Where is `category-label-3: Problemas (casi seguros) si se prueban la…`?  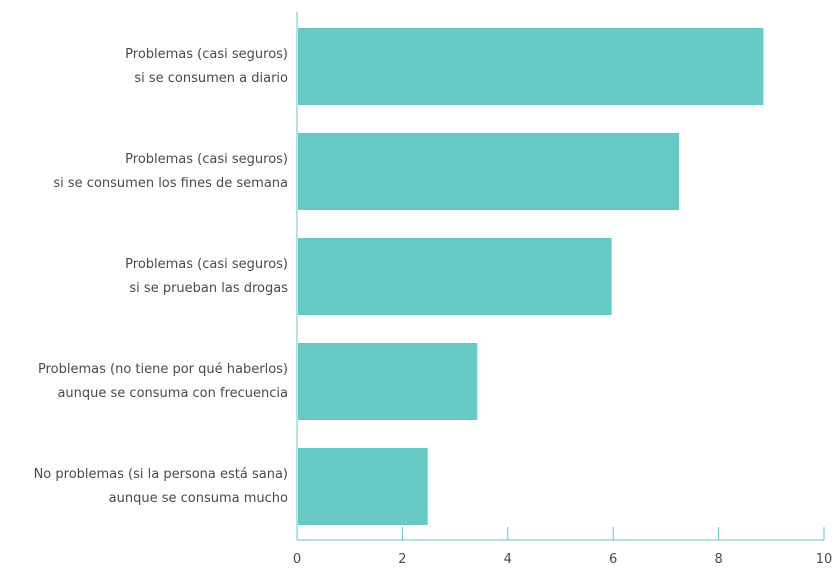 category-label-3: Problemas (casi seguros) si se prueban la… is located at coordinates (206, 276).